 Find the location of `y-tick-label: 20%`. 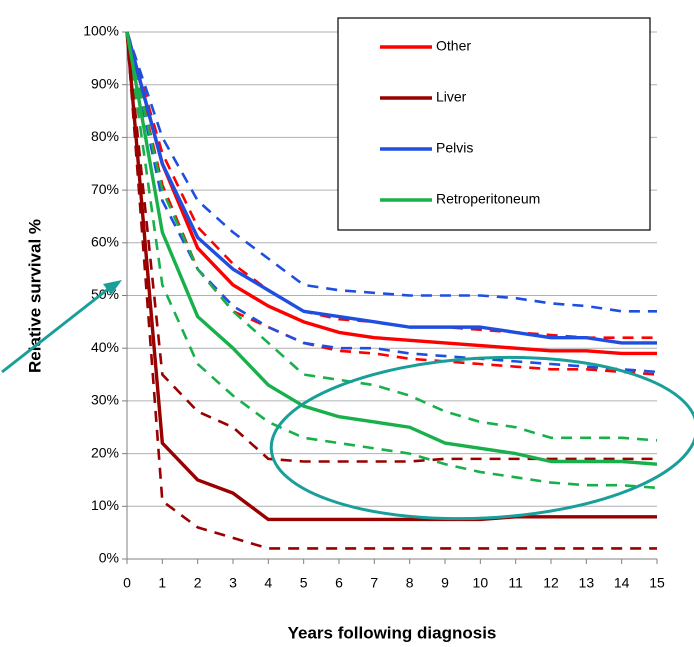

y-tick-label: 20% is located at coordinates (105, 452).